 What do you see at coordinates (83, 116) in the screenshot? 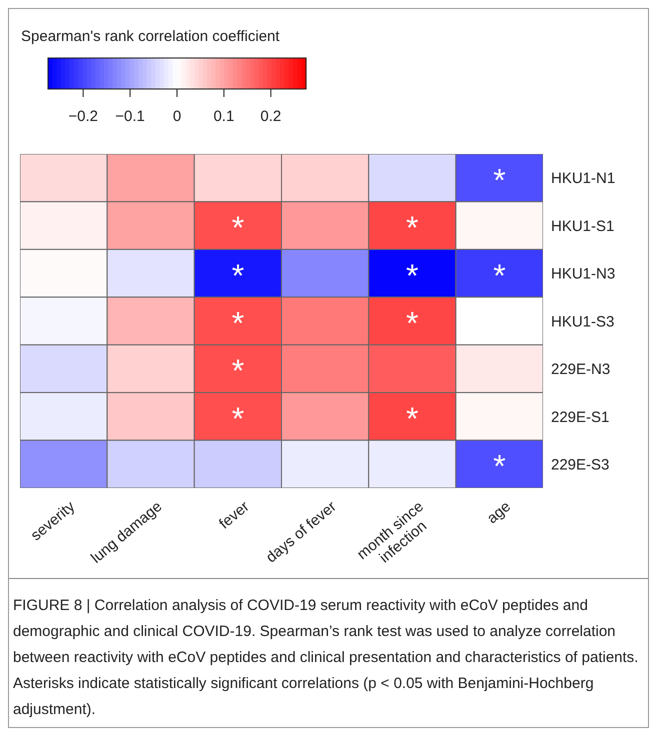
I see `color-bar-label: −0.2` at bounding box center [83, 116].